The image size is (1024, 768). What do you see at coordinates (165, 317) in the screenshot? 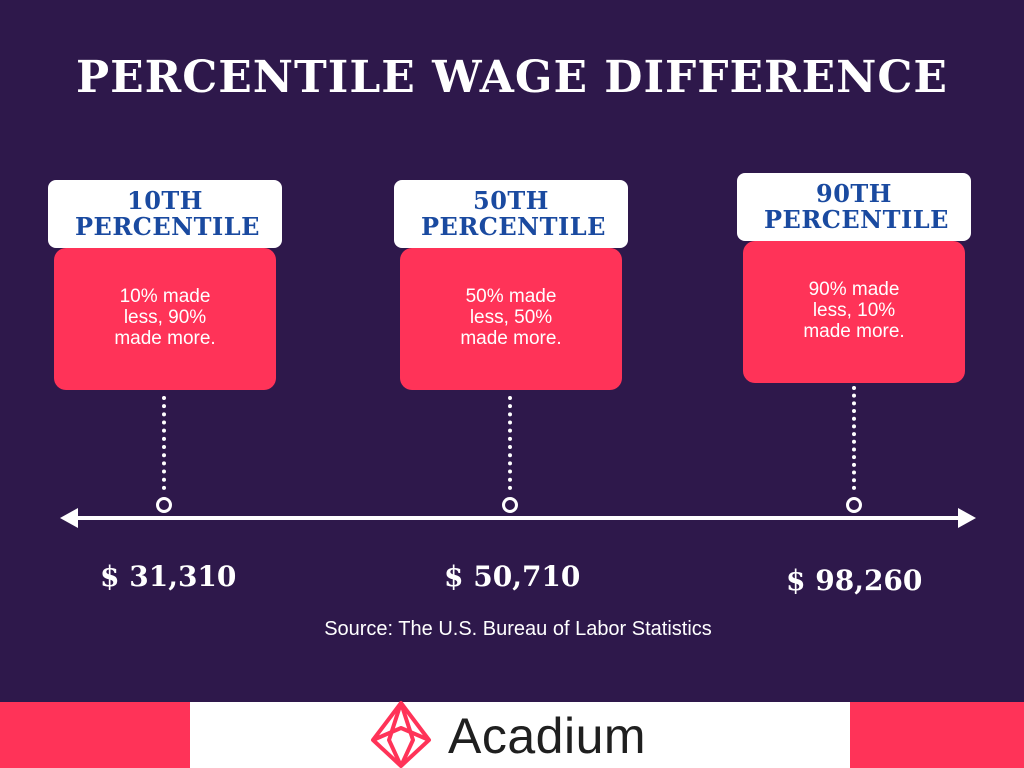
I see `percentile-description: 10% made less, 90% made more.` at bounding box center [165, 317].